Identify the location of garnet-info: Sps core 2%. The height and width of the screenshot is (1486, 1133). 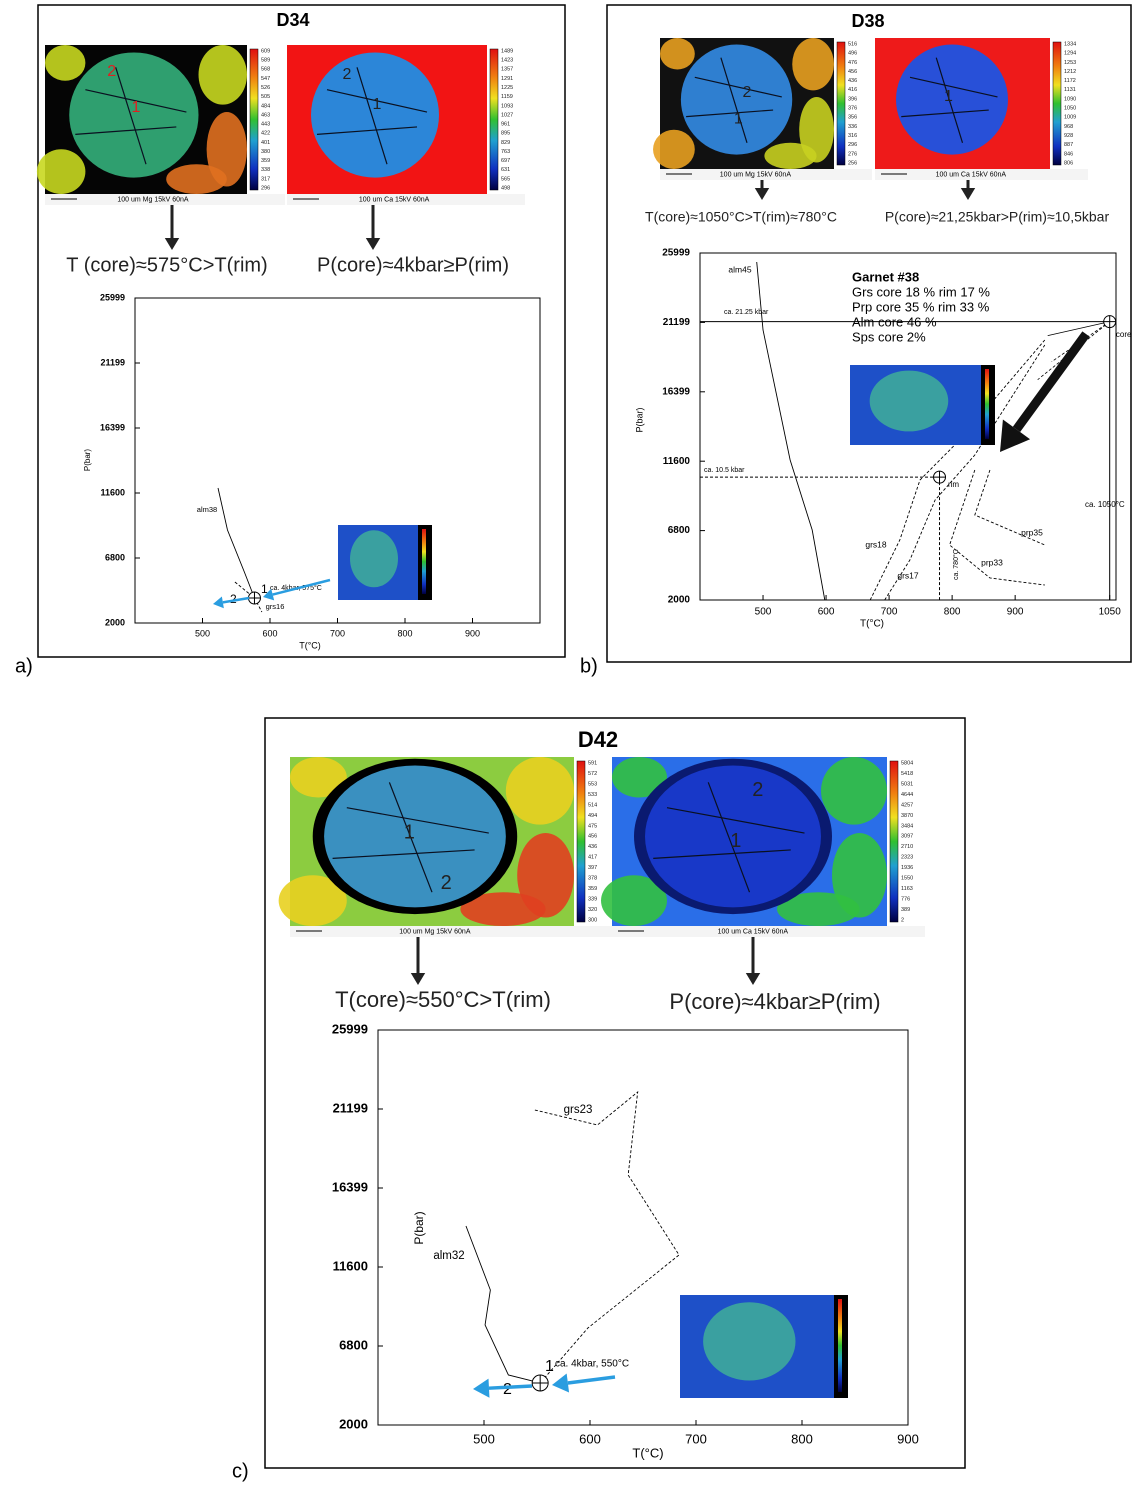
(889, 336).